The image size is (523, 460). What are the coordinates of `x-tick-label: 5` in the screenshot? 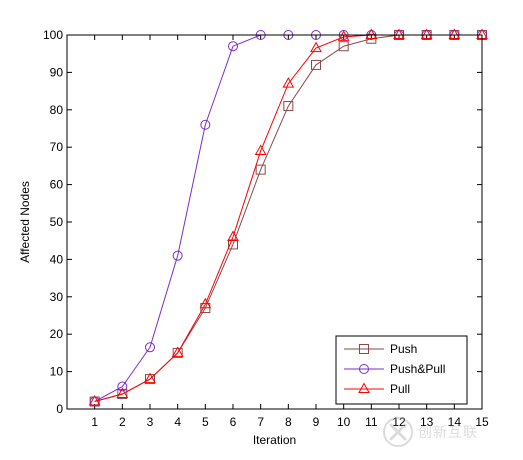 It's located at (205, 422).